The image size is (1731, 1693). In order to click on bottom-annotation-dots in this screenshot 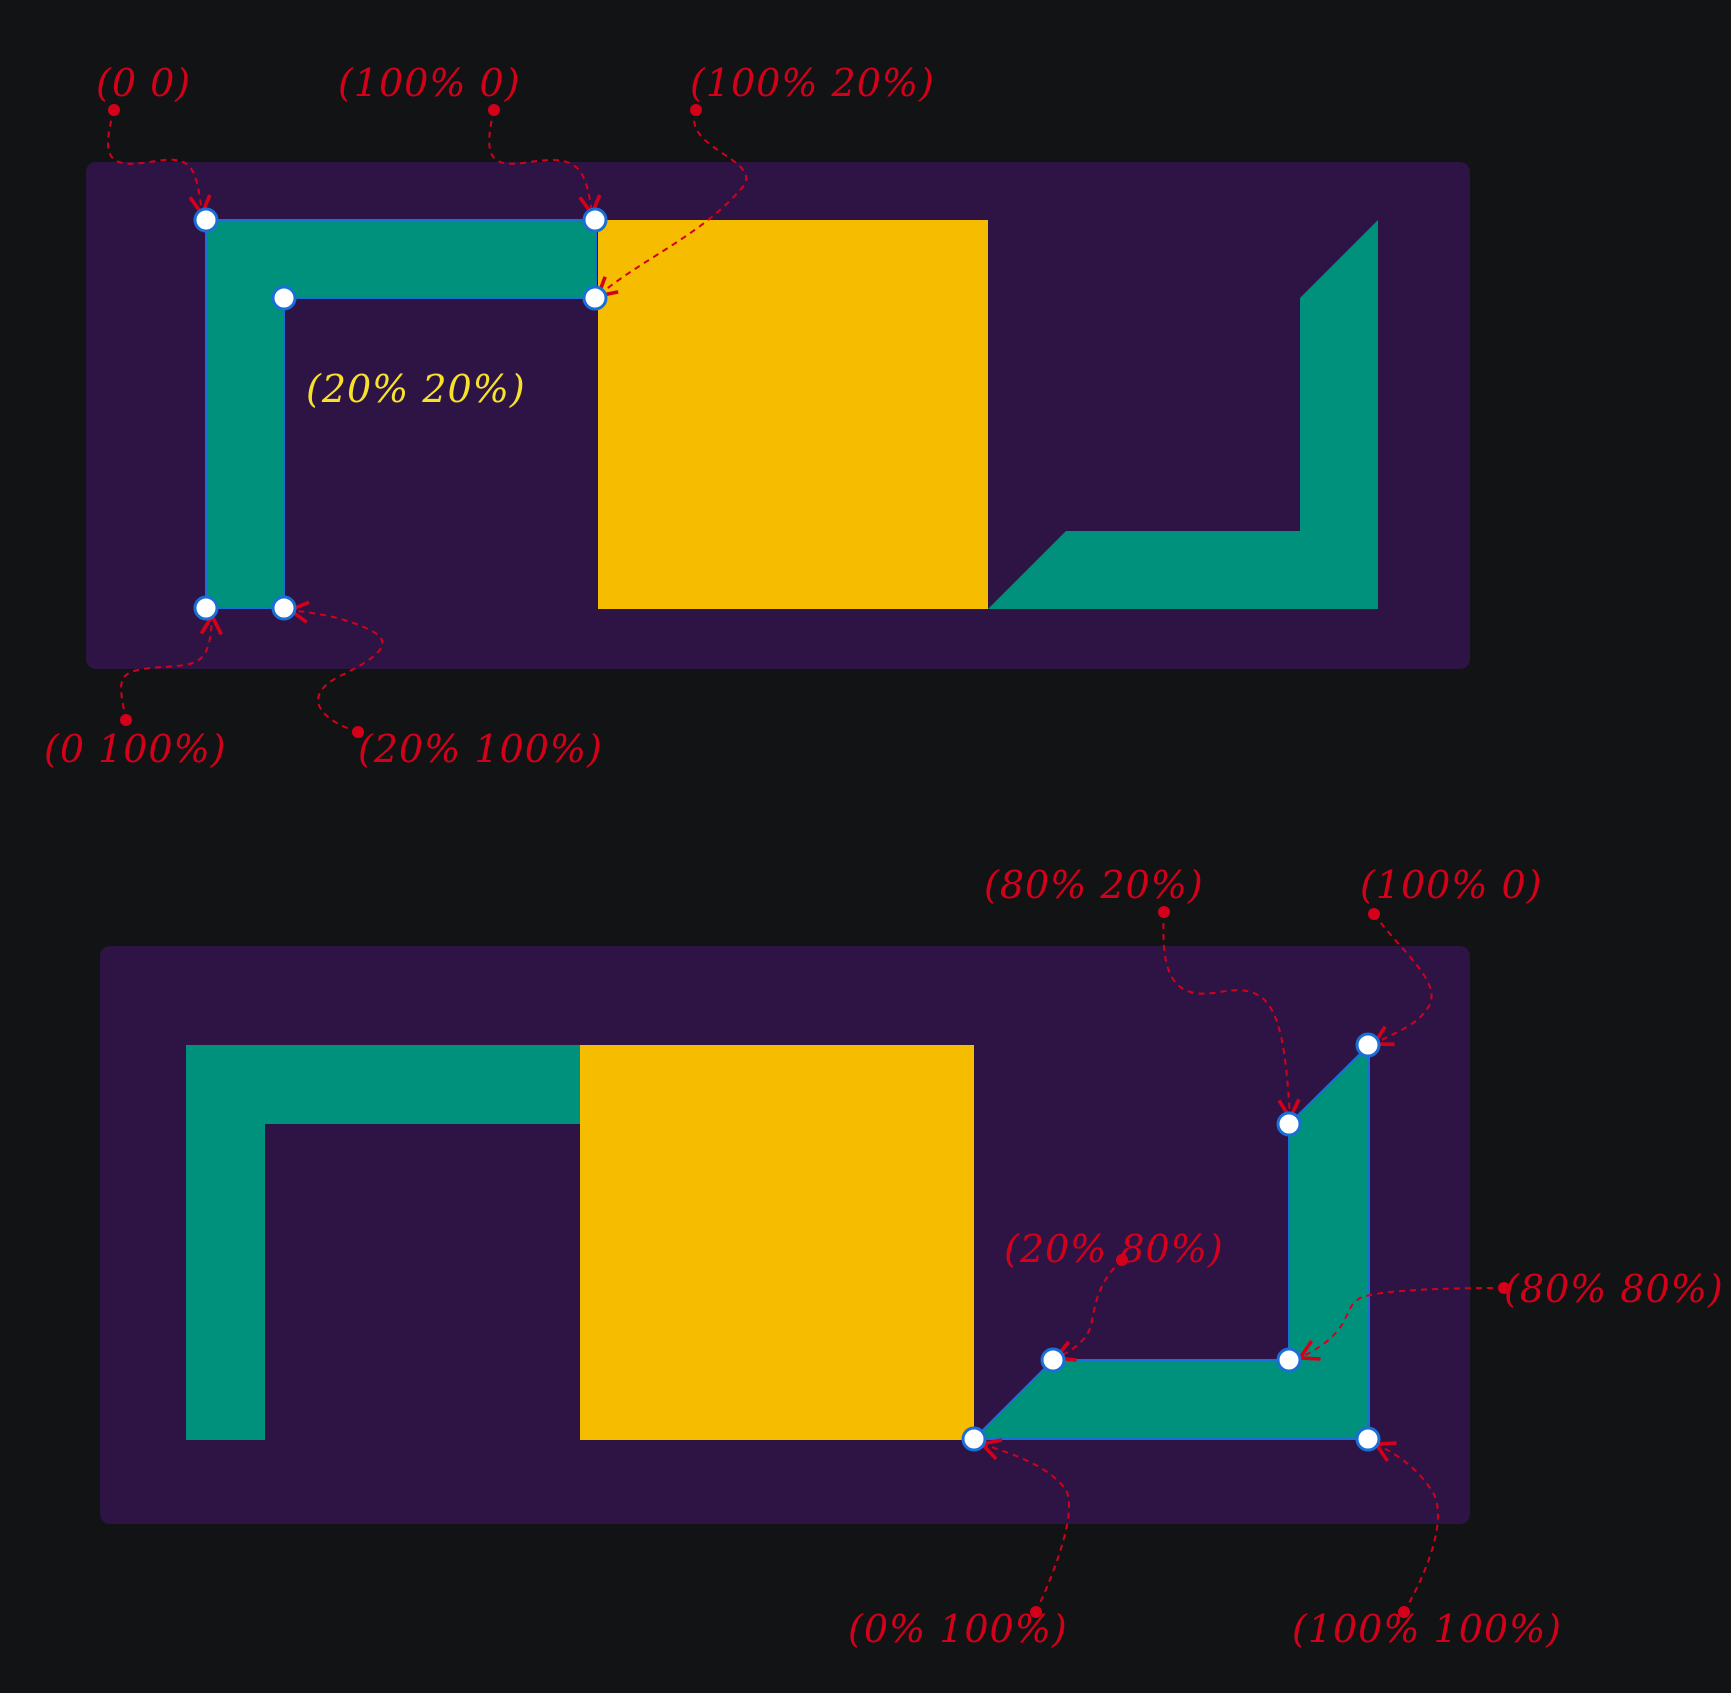, I will do `click(1270, 1262)`.